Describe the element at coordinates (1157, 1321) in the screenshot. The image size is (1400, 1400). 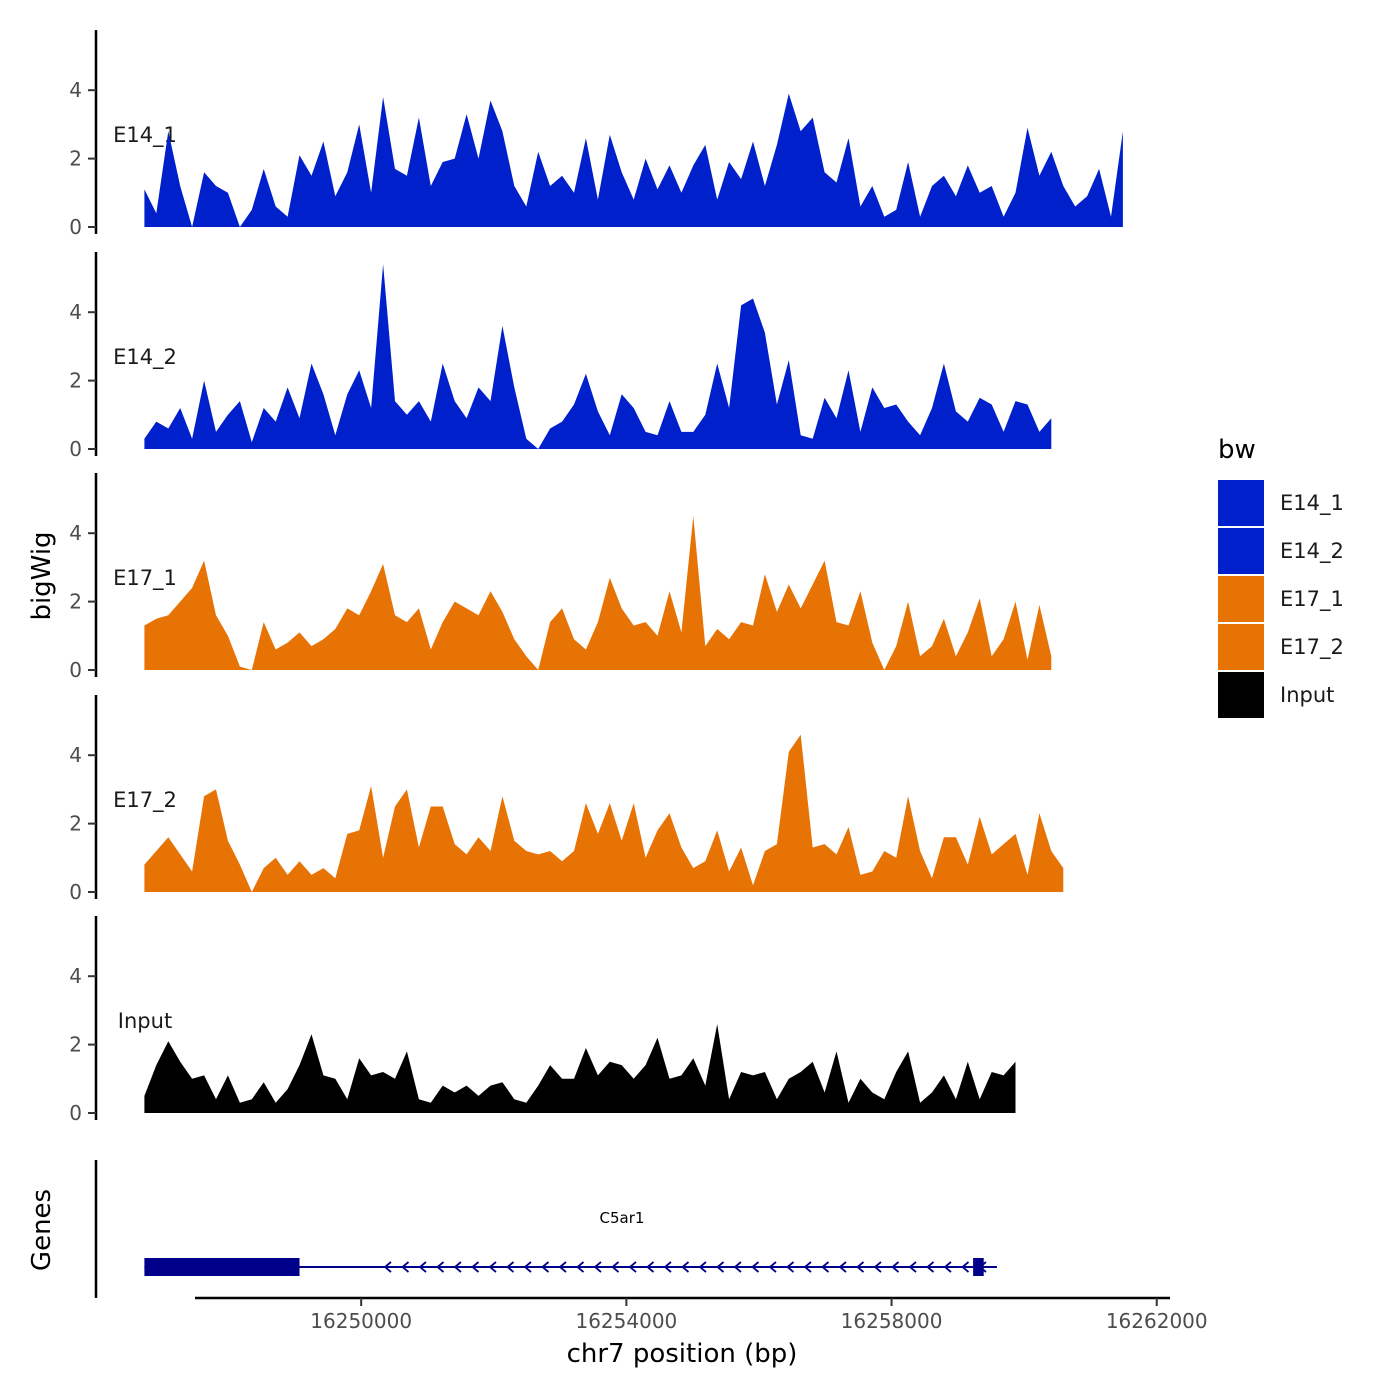
I see `x-tick-label: 16262000` at that location.